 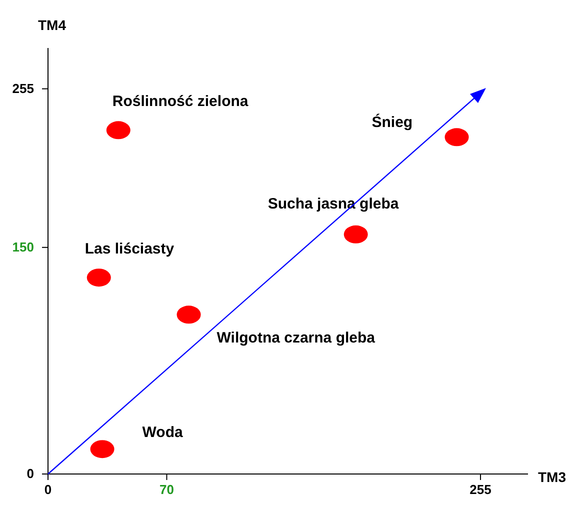 I want to click on y-tick-label: 255, so click(x=23, y=88).